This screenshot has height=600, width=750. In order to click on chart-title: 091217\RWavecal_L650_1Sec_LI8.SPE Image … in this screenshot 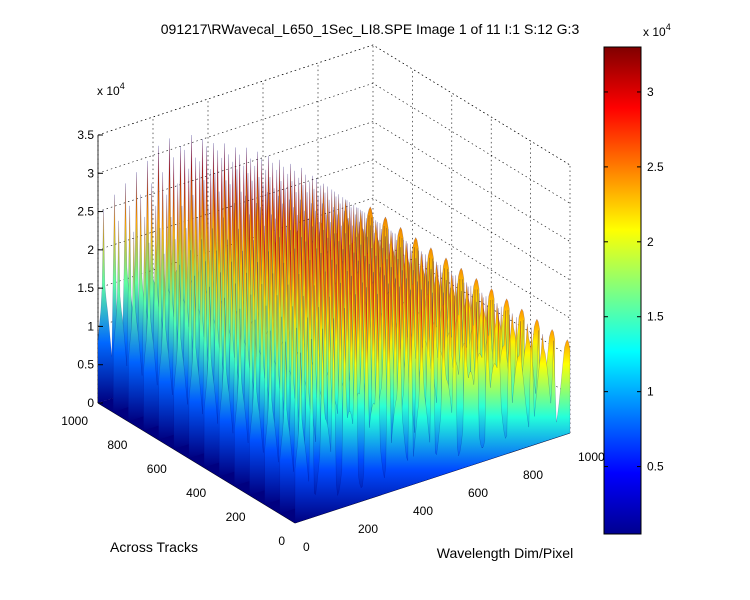, I will do `click(370, 29)`.